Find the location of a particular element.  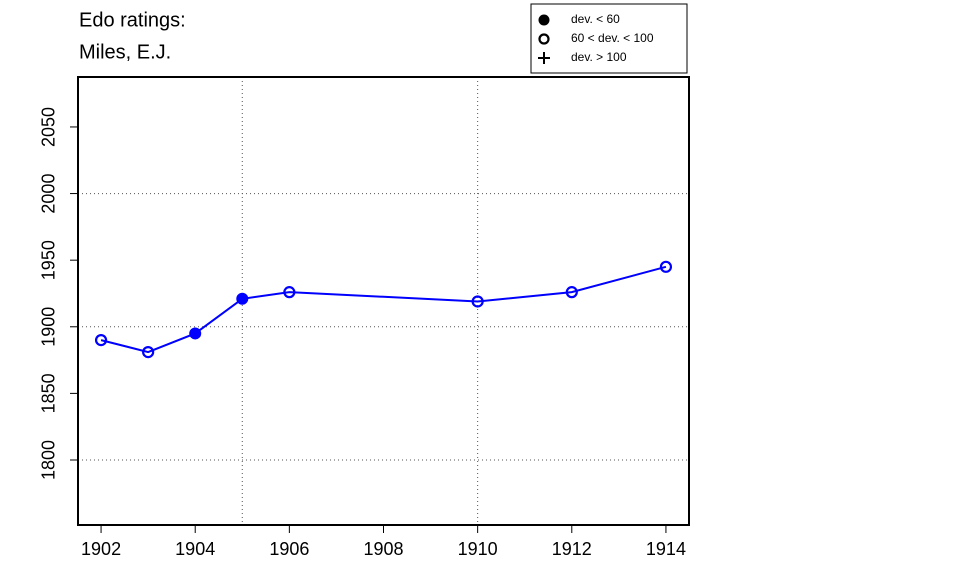

chart-subtitle: Miles, E.J. is located at coordinates (125, 52).